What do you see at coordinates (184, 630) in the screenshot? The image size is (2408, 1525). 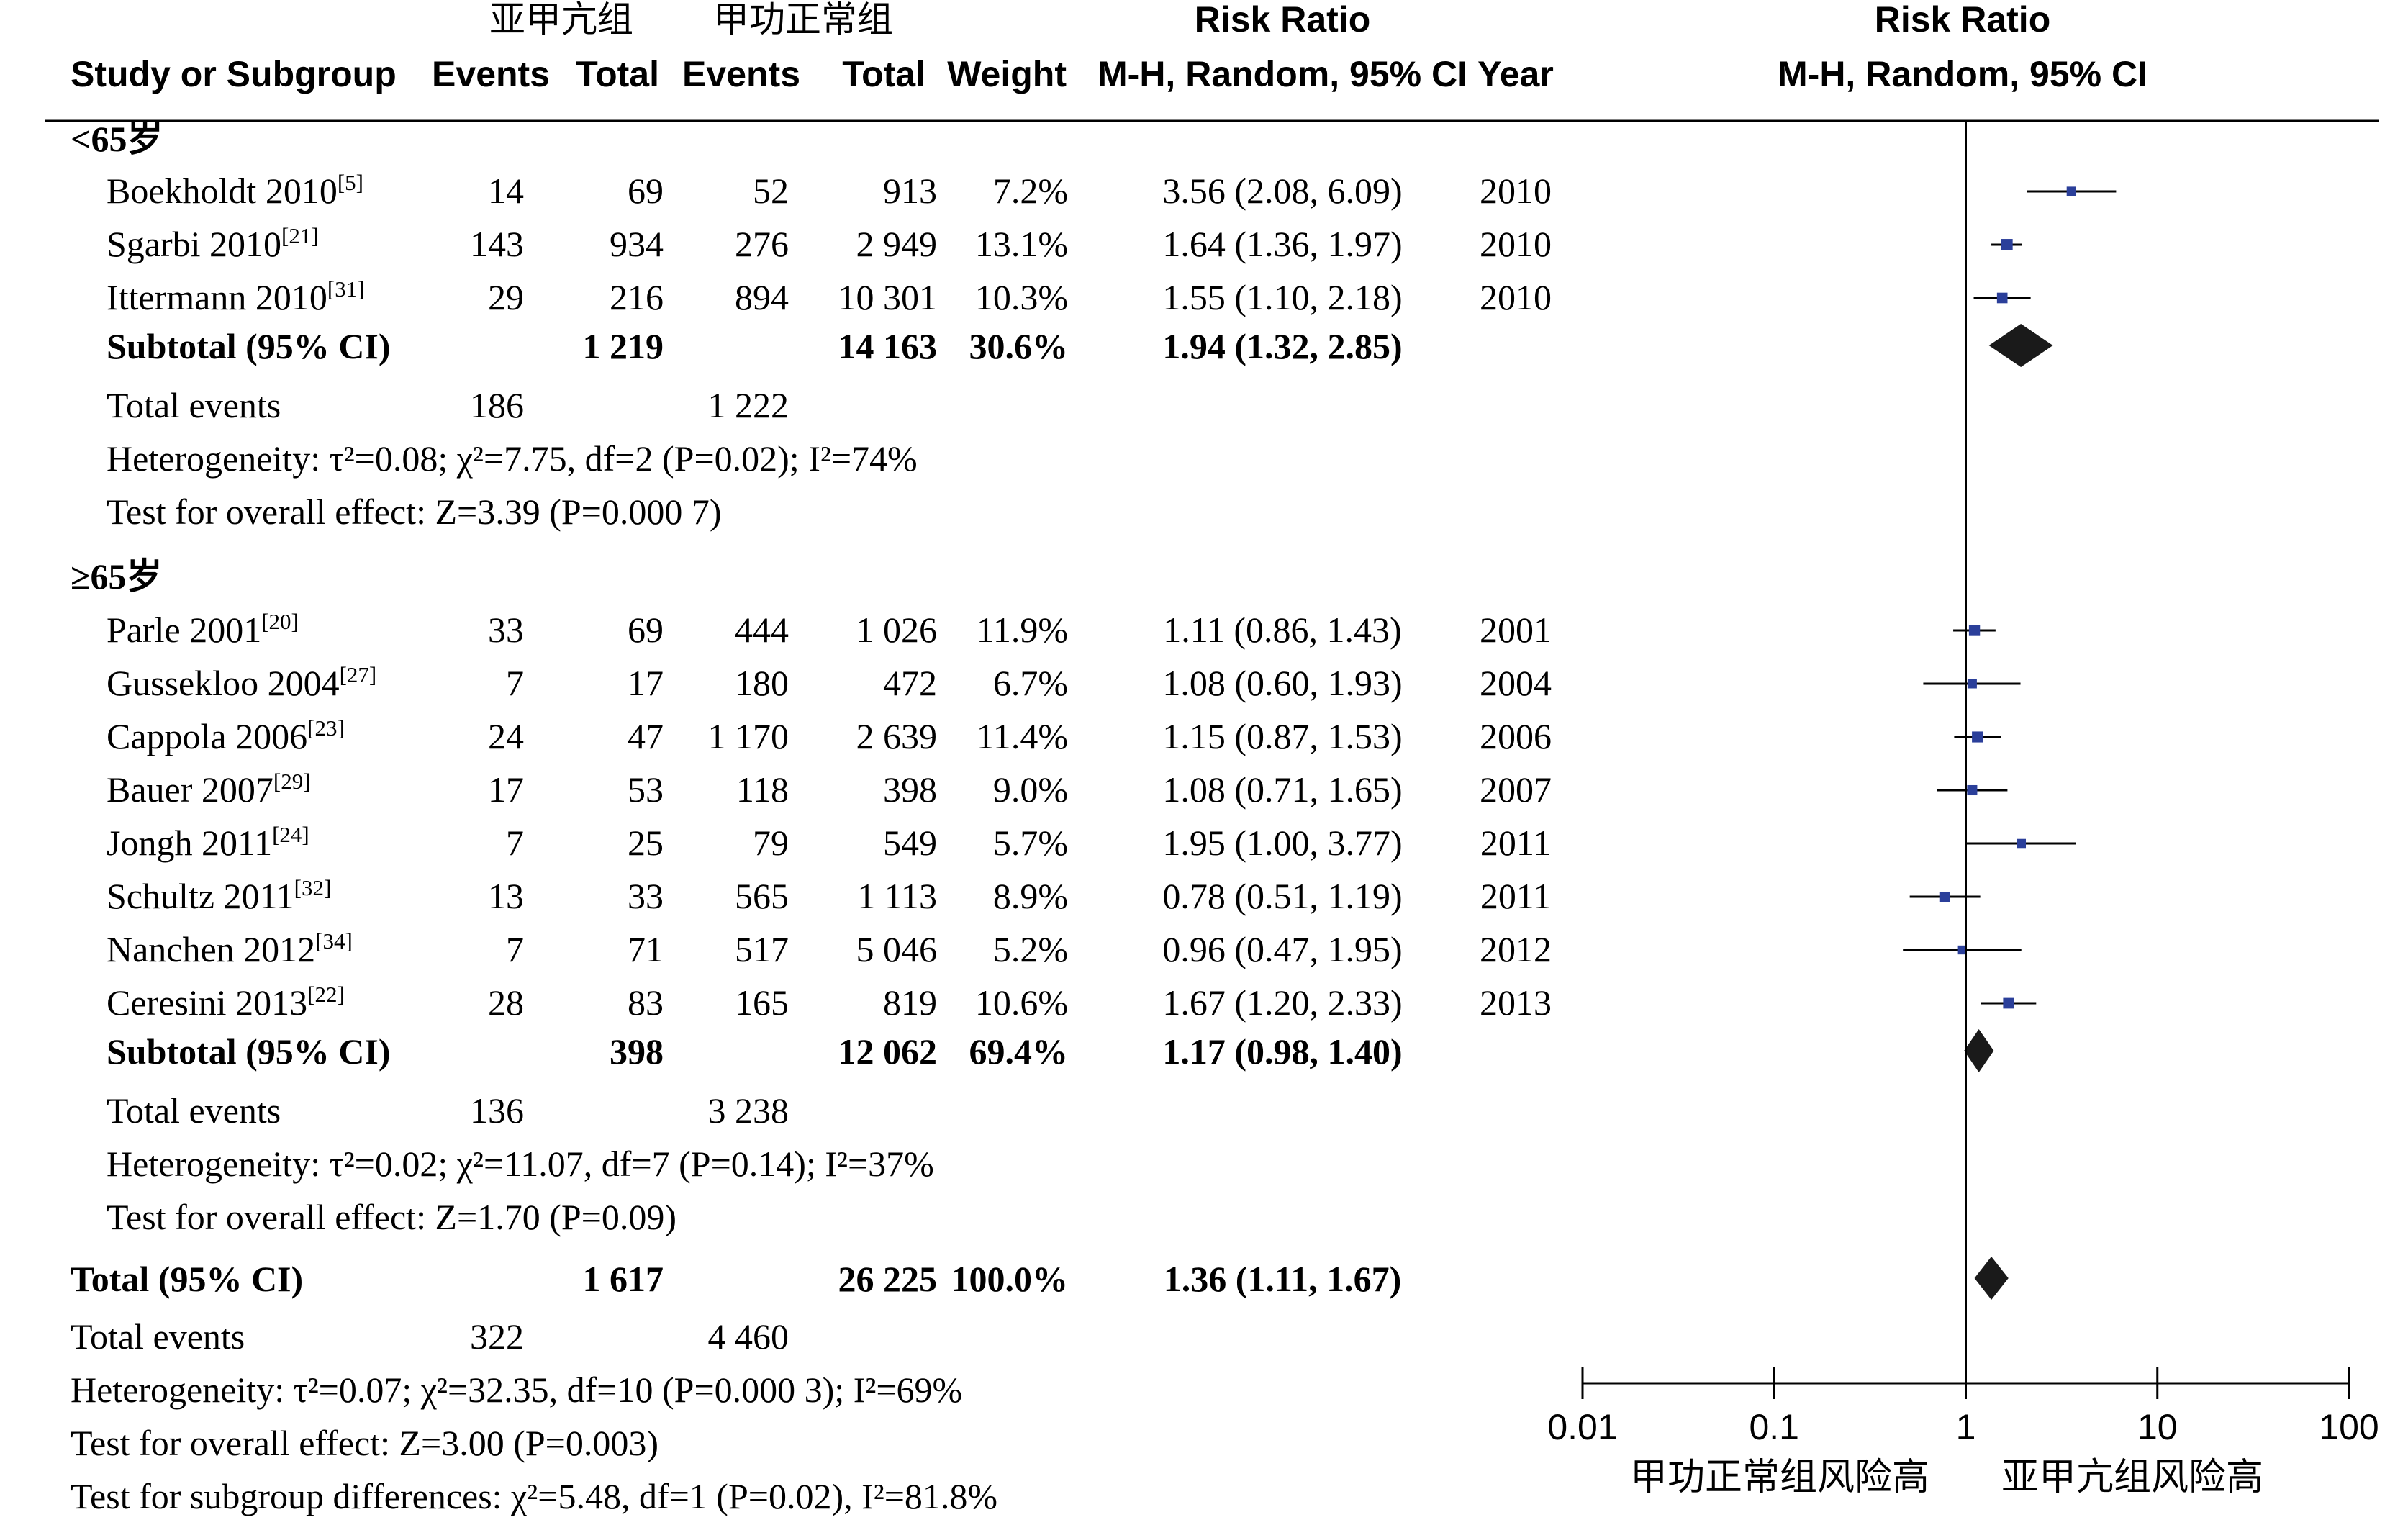 I see `study-name-text: Parle 2001` at bounding box center [184, 630].